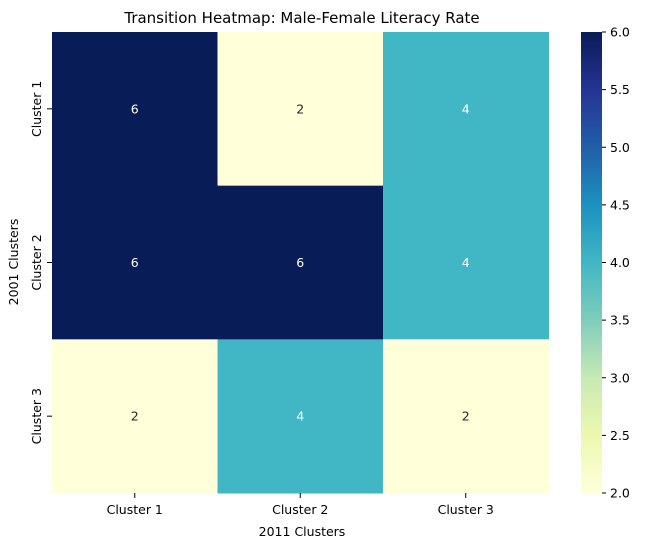  Describe the element at coordinates (620, 377) in the screenshot. I see `colorbar-tick-label: 3.0` at that location.